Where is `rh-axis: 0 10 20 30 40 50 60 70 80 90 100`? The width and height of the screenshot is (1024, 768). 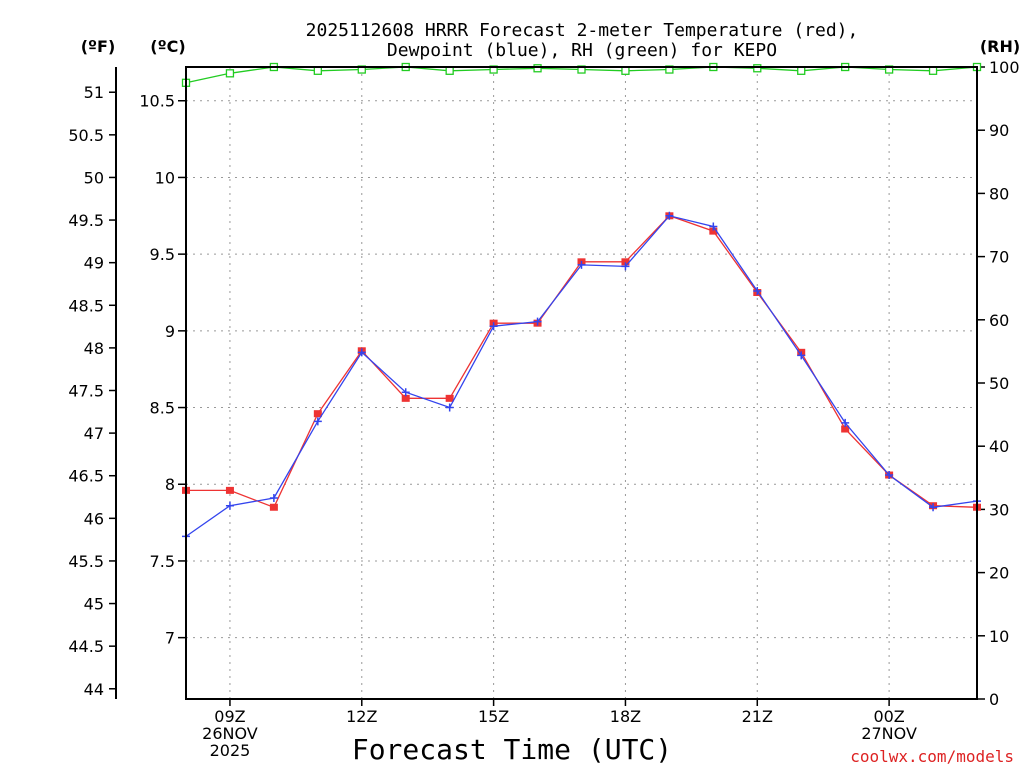
rh-axis: 0 10 20 30 40 50 60 70 80 90 100 is located at coordinates (998, 383).